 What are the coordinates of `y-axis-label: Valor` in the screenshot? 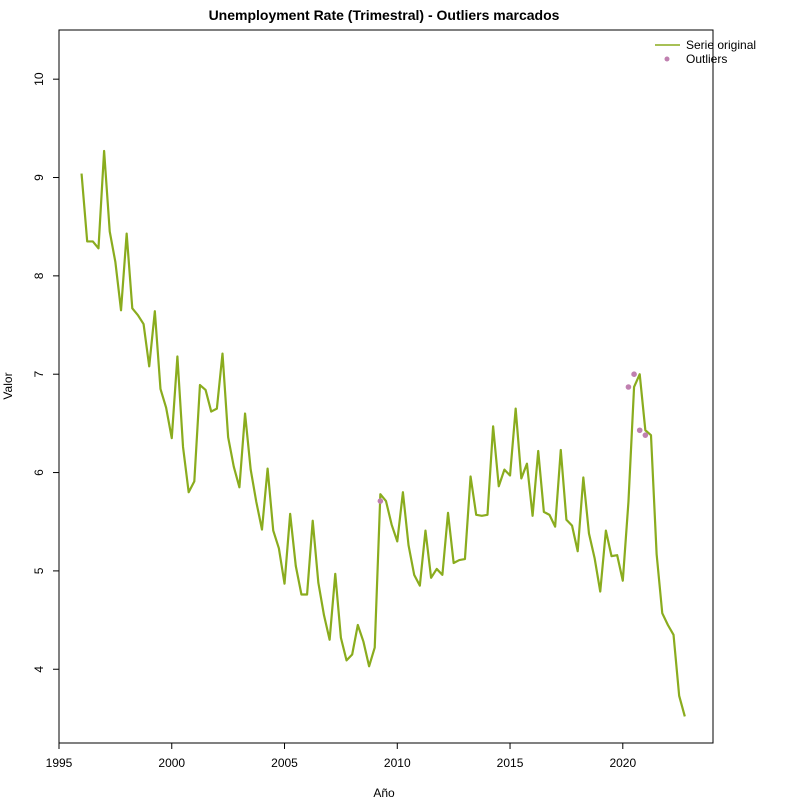 It's located at (8, 385).